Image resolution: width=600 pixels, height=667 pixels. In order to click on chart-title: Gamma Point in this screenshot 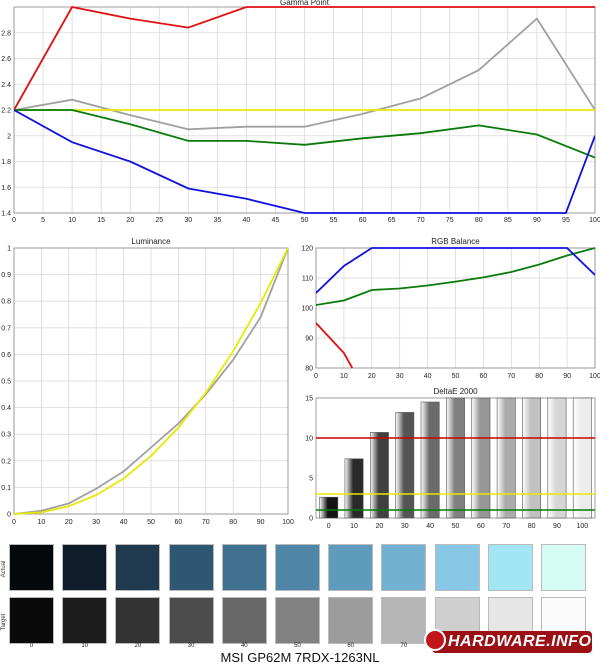, I will do `click(305, 3)`.